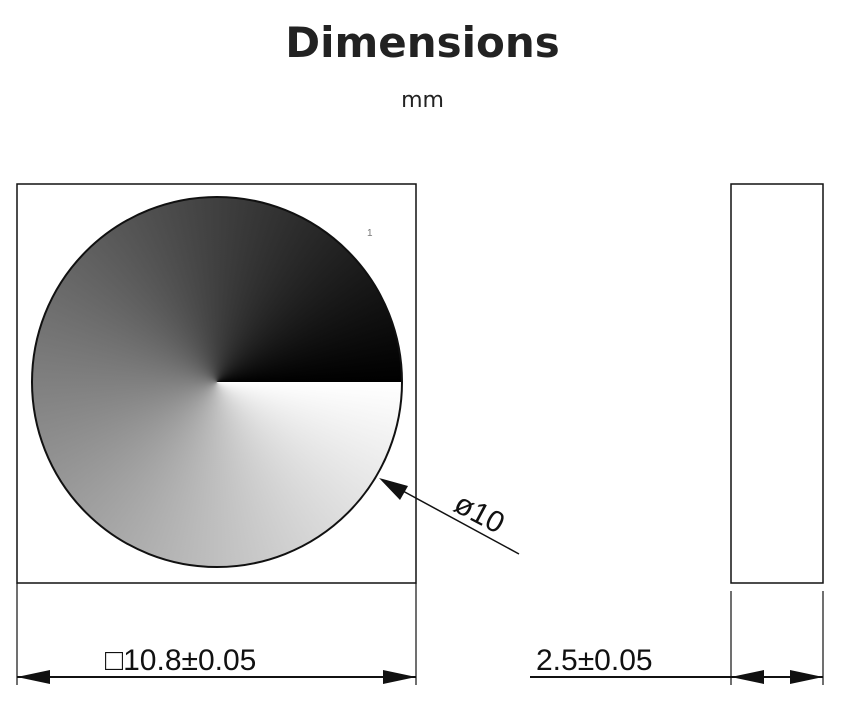 The height and width of the screenshot is (713, 845). I want to click on diameter-leader, so click(454, 519).